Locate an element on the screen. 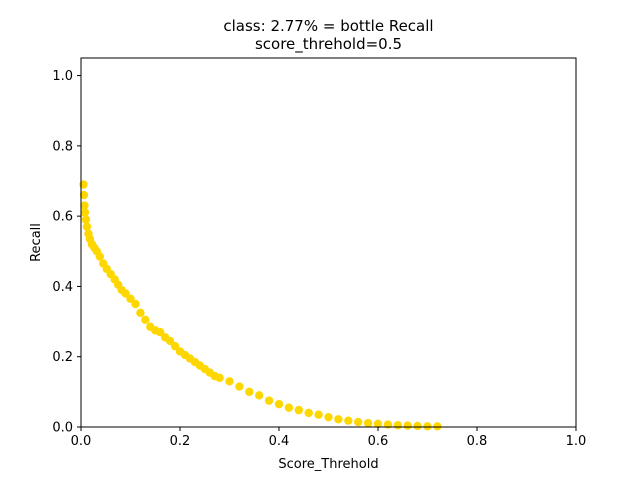 The image size is (640, 484). x-tick-label: 0.4 is located at coordinates (279, 441).